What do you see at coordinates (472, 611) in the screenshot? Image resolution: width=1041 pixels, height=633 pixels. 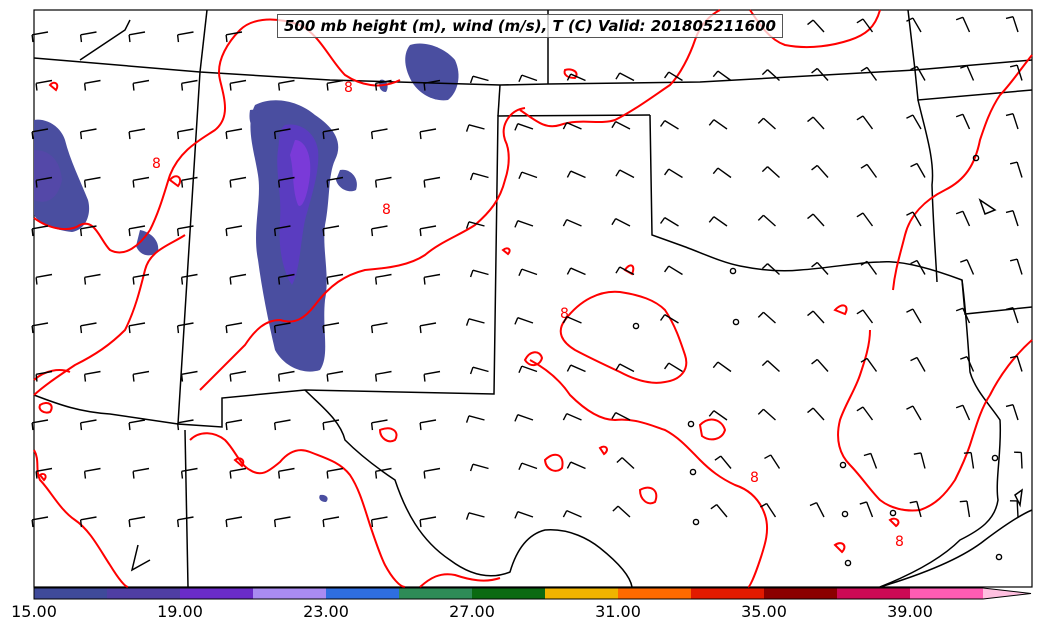 I see `colorbar-tick-label: 27.00` at bounding box center [472, 611].